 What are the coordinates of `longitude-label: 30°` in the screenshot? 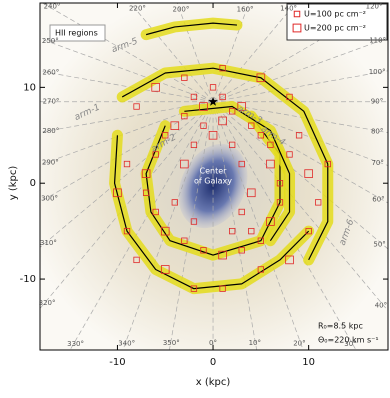 It's located at (350, 344).